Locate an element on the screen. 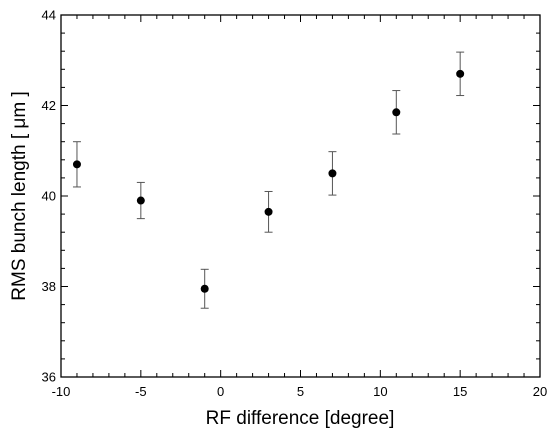 The height and width of the screenshot is (437, 550). x-tick-label: 15 is located at coordinates (460, 391).